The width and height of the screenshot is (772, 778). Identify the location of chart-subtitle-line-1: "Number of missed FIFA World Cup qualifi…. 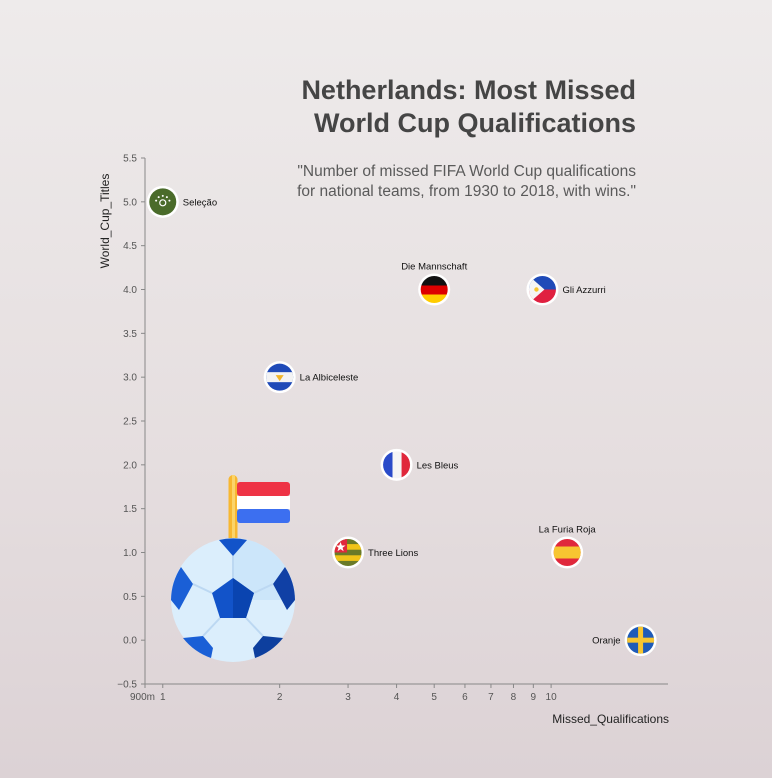
(466, 171).